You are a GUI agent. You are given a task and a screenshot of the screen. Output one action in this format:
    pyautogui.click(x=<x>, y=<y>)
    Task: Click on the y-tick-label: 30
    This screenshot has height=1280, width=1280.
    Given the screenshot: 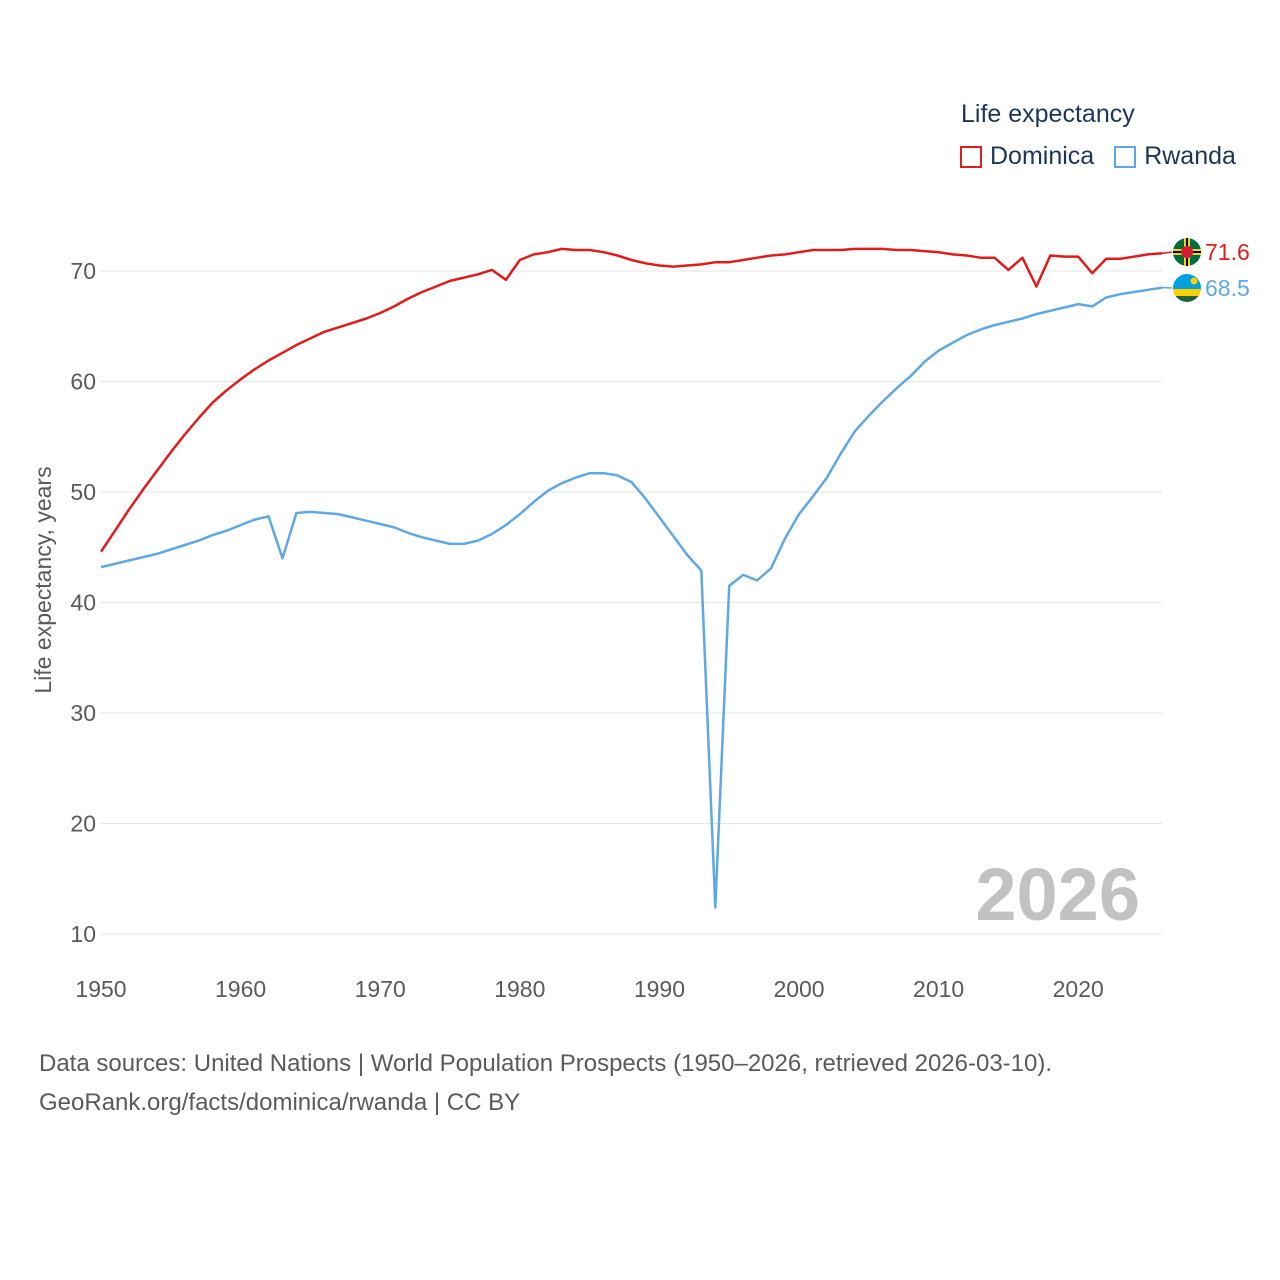 What is the action you would take?
    pyautogui.click(x=83, y=713)
    